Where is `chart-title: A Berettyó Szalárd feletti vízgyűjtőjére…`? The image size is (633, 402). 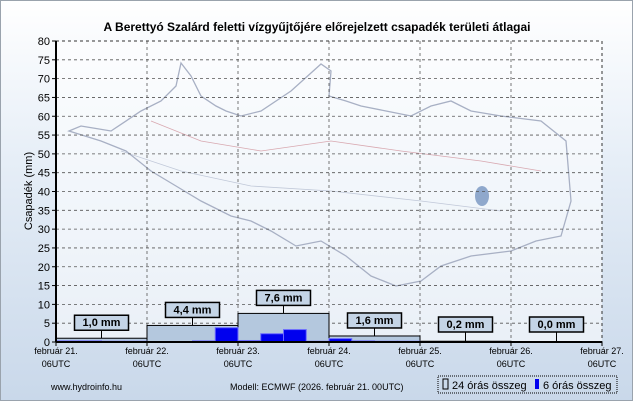
chart-title: A Berettyó Szalárd feletti vízgyűjtőjére… is located at coordinates (316, 27).